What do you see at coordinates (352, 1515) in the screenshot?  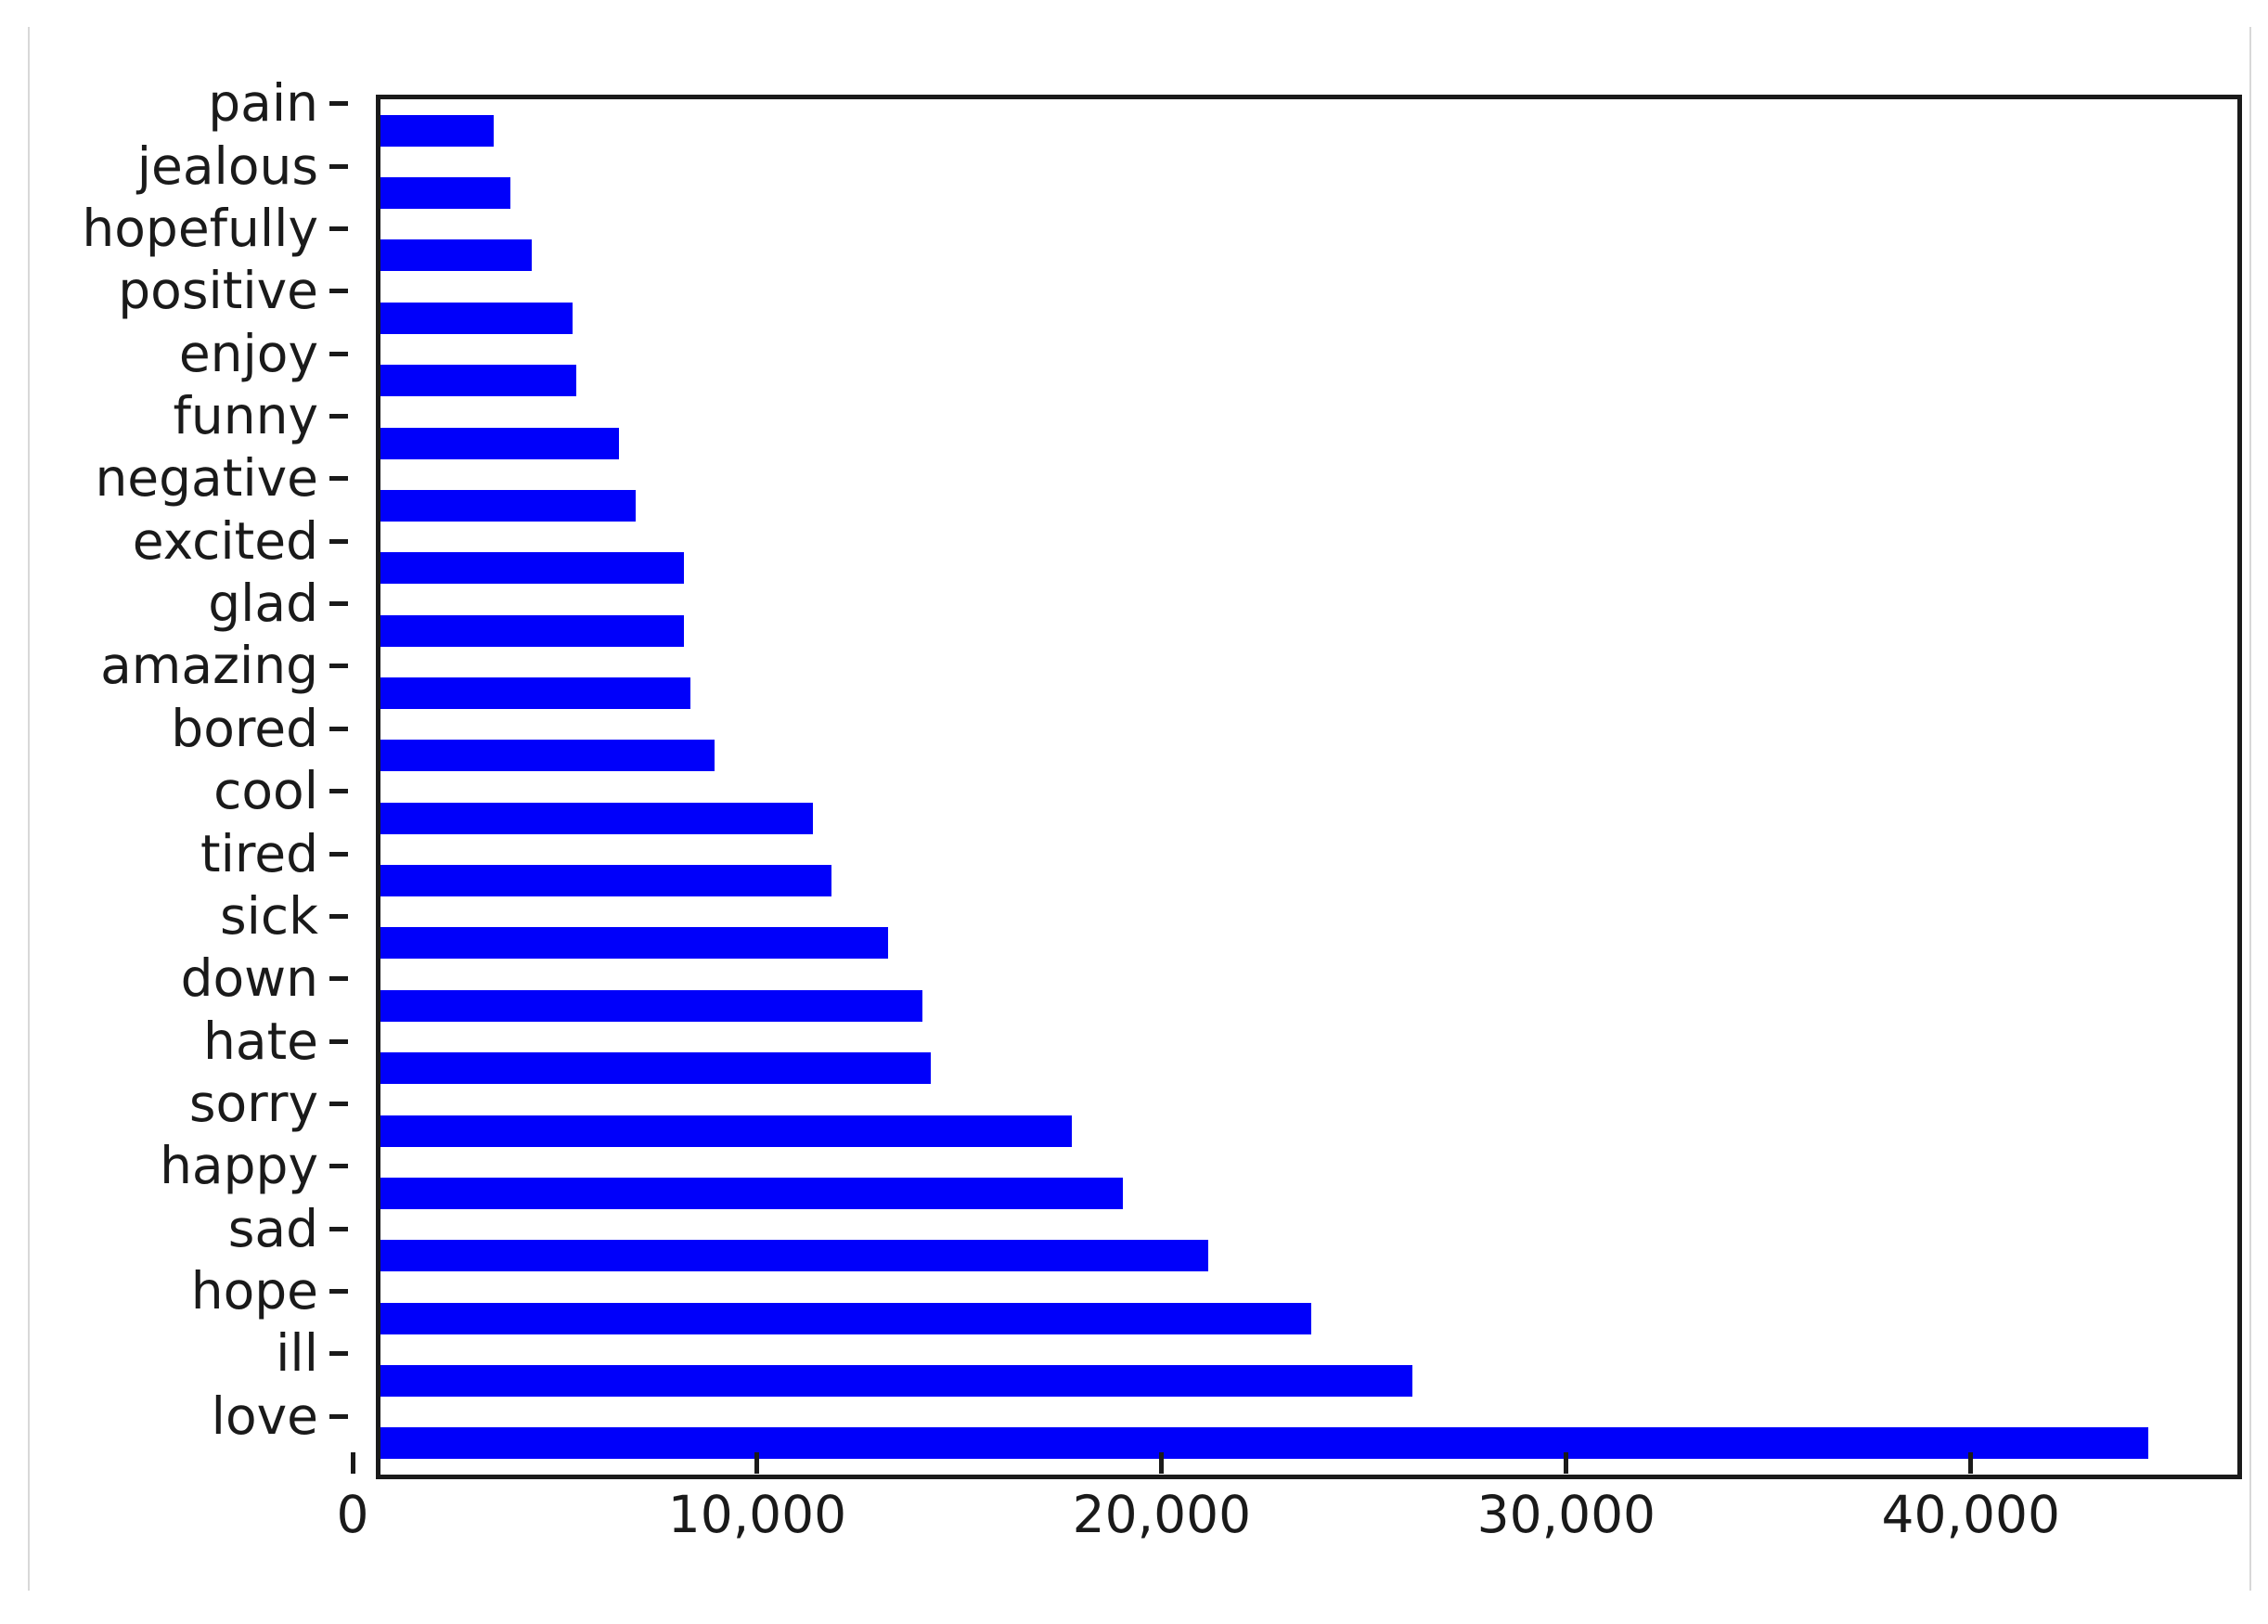 I see `x-axis-tick-label: 0` at bounding box center [352, 1515].